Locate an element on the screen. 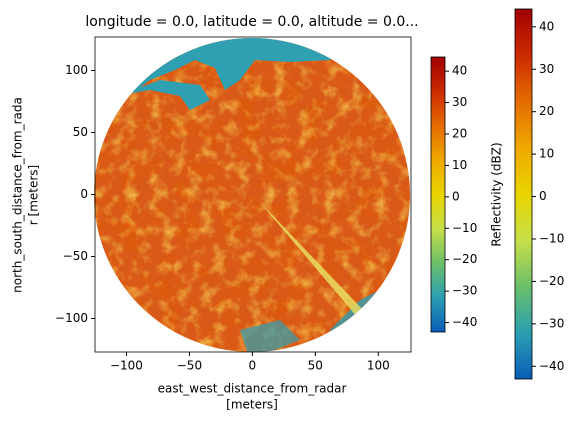 The height and width of the screenshot is (423, 583). x-tick-label: 0 is located at coordinates (253, 366).